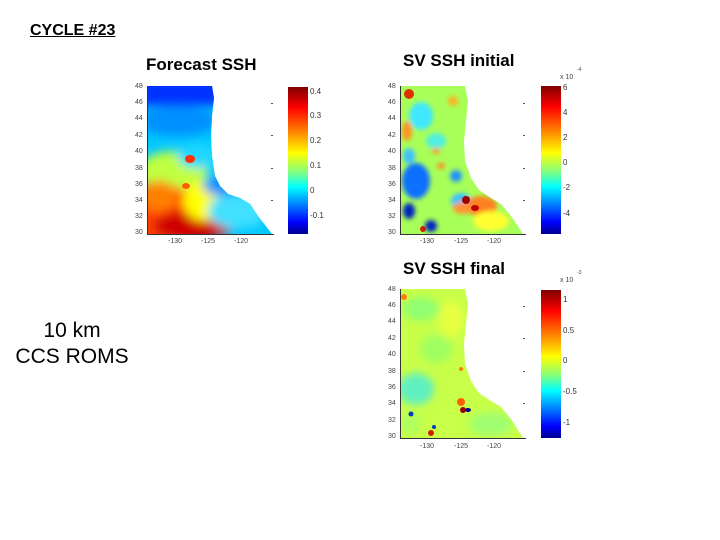 This screenshot has height=540, width=720. Describe the element at coordinates (459, 60) in the screenshot. I see `sv-ssh-initial-title: SV SSH initial` at that location.